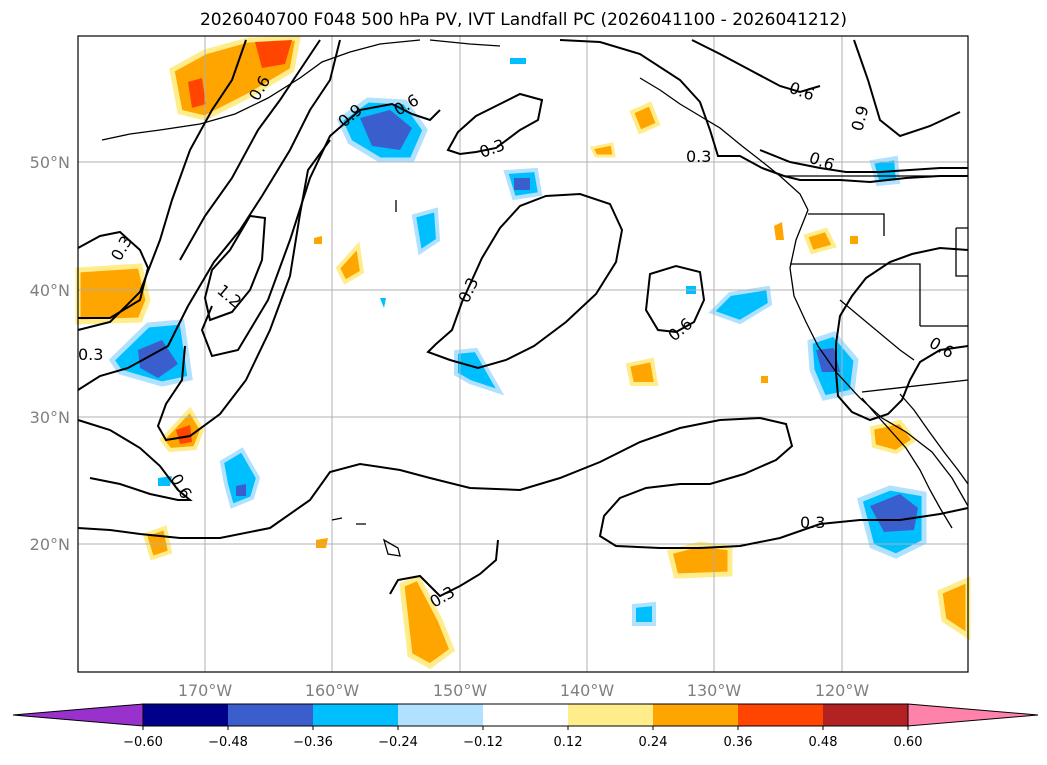 This screenshot has height=765, width=1047. Describe the element at coordinates (568, 742) in the screenshot. I see `colorbar-tick-label: 0.12` at that location.